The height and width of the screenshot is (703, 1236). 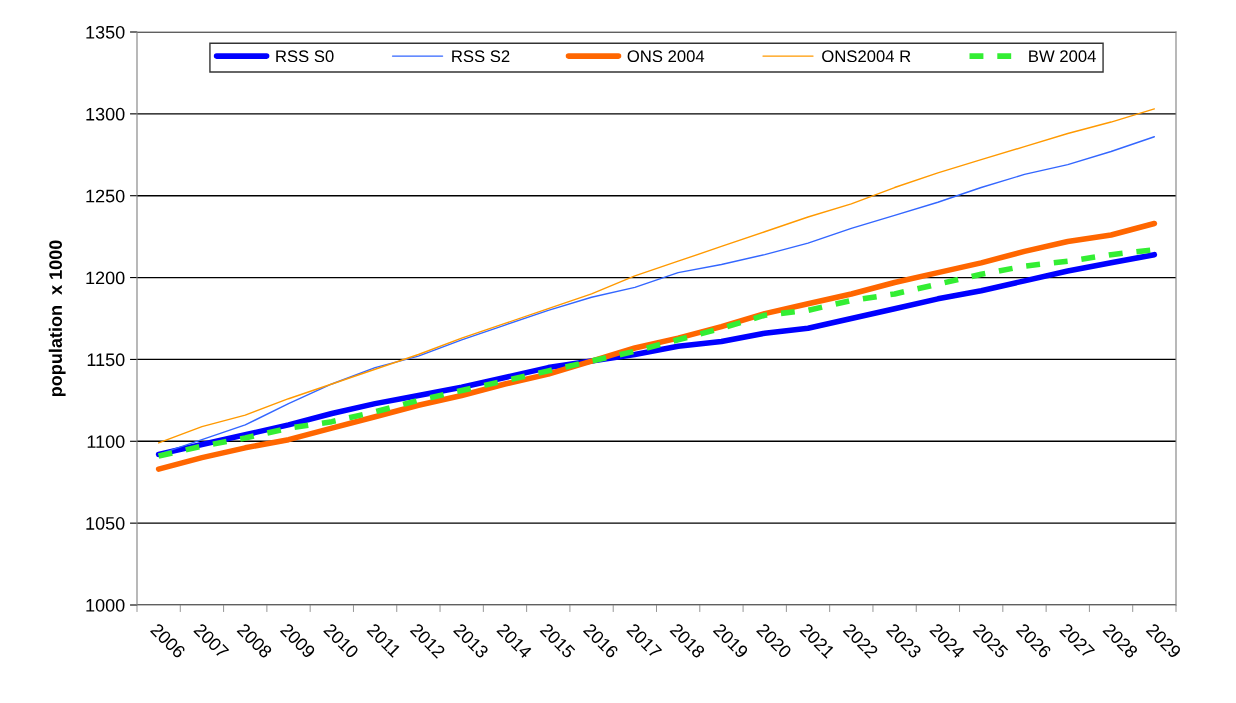 What do you see at coordinates (105, 196) in the screenshot?
I see `y-tick-label: 1250` at bounding box center [105, 196].